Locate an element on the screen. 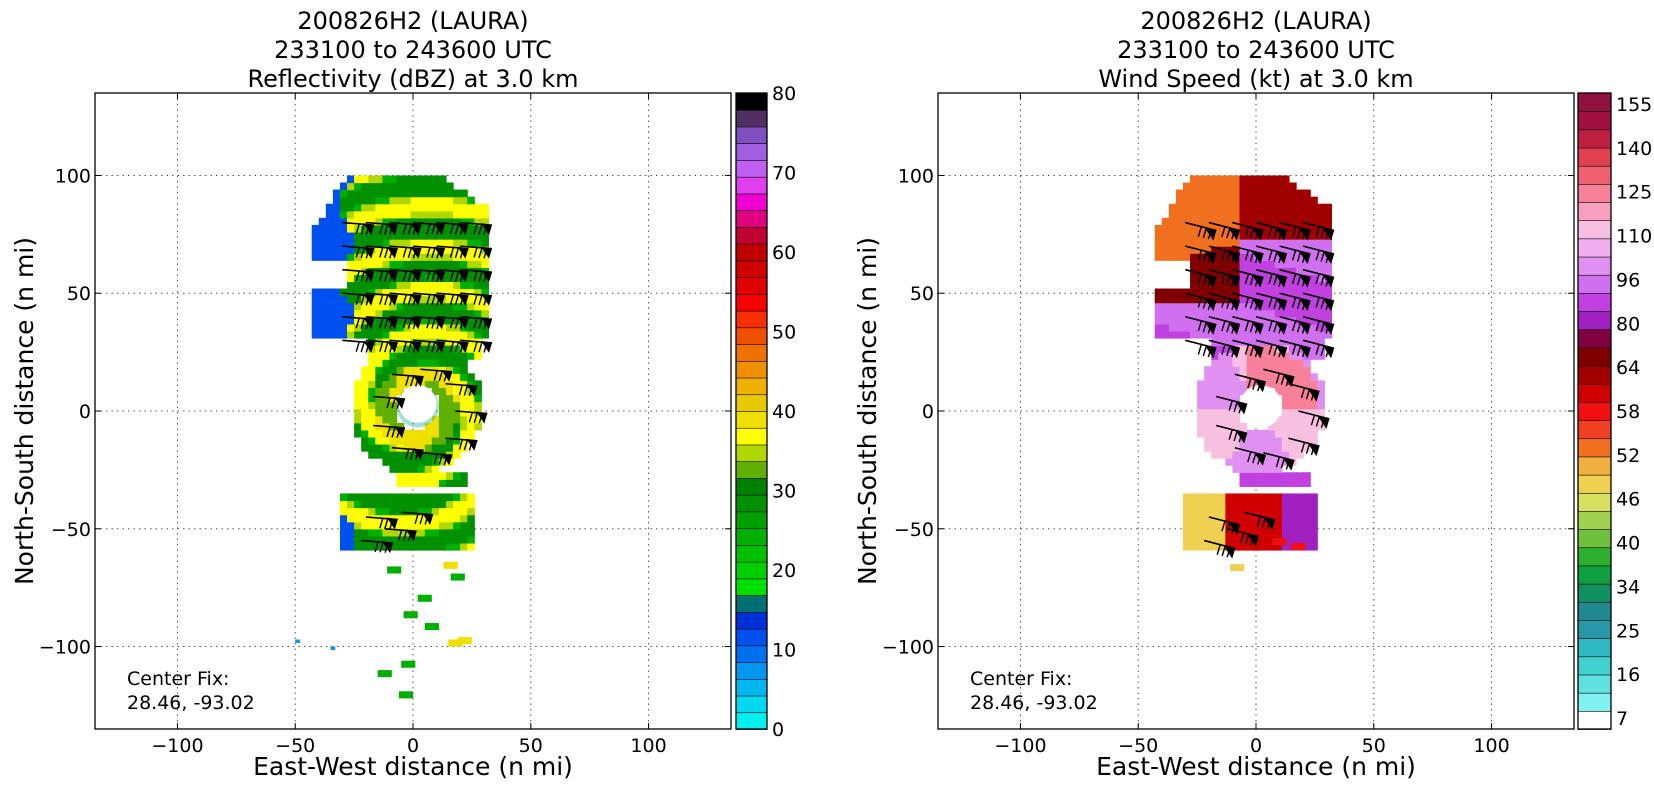 The height and width of the screenshot is (787, 1654). y-tick-label: 100 is located at coordinates (916, 176).